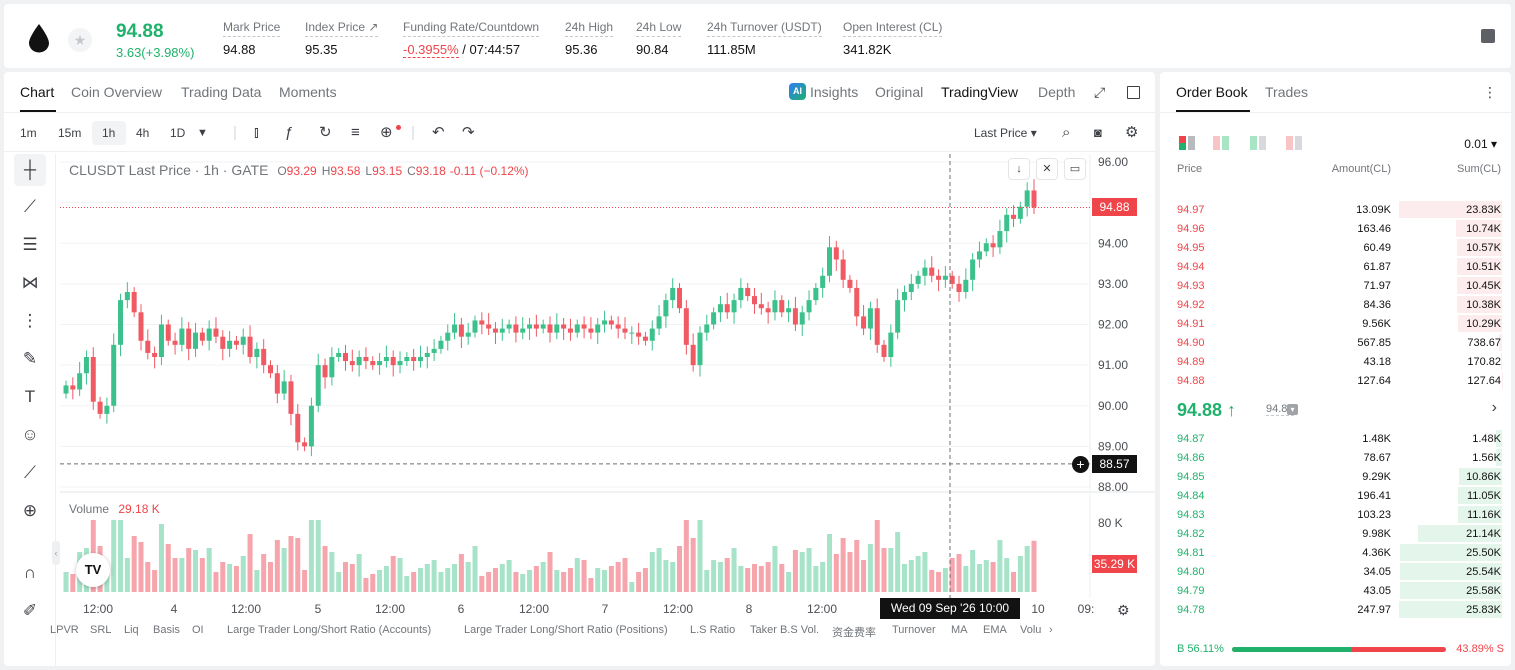  What do you see at coordinates (30, 244) in the screenshot?
I see `fib-icon: ☰` at bounding box center [30, 244].